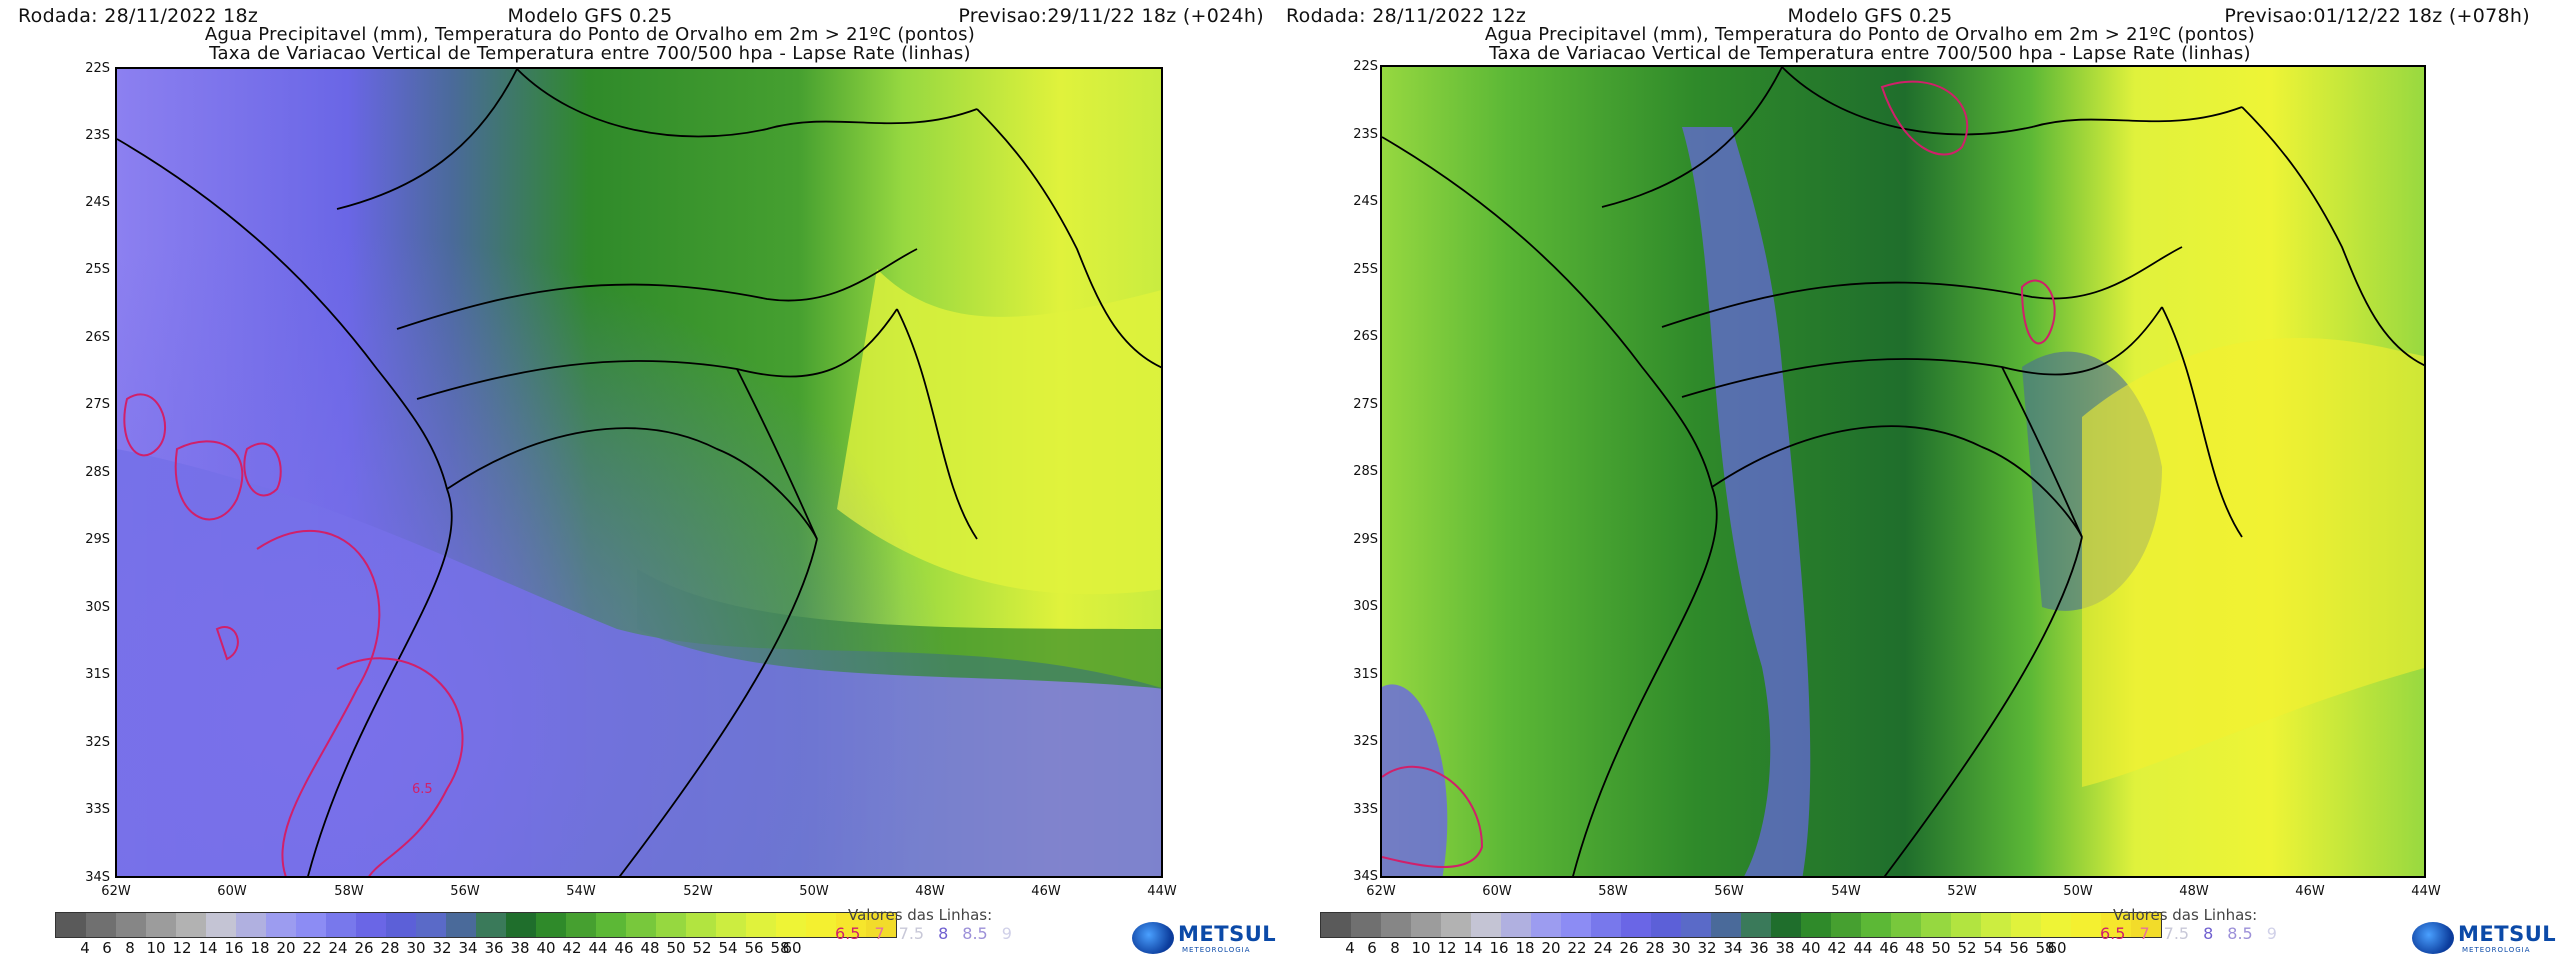  Describe the element at coordinates (1111, 16) in the screenshot. I see `forecast-label: Previsao:29/11/22 18z (+024h)` at that location.